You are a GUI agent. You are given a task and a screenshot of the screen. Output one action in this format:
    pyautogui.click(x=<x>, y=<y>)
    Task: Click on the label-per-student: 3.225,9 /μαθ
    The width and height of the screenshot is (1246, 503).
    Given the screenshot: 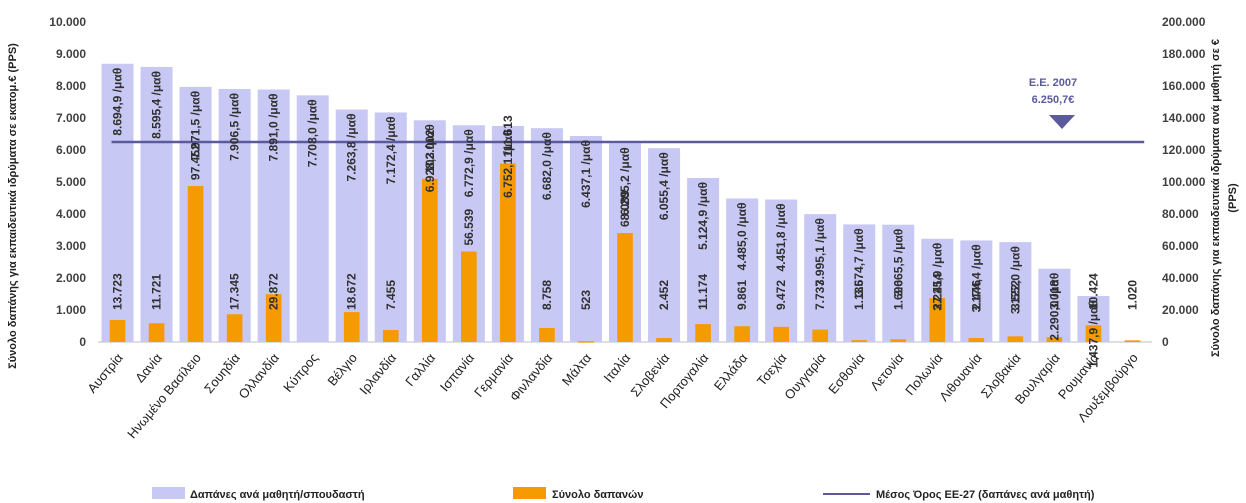 What is the action you would take?
    pyautogui.click(x=937, y=277)
    